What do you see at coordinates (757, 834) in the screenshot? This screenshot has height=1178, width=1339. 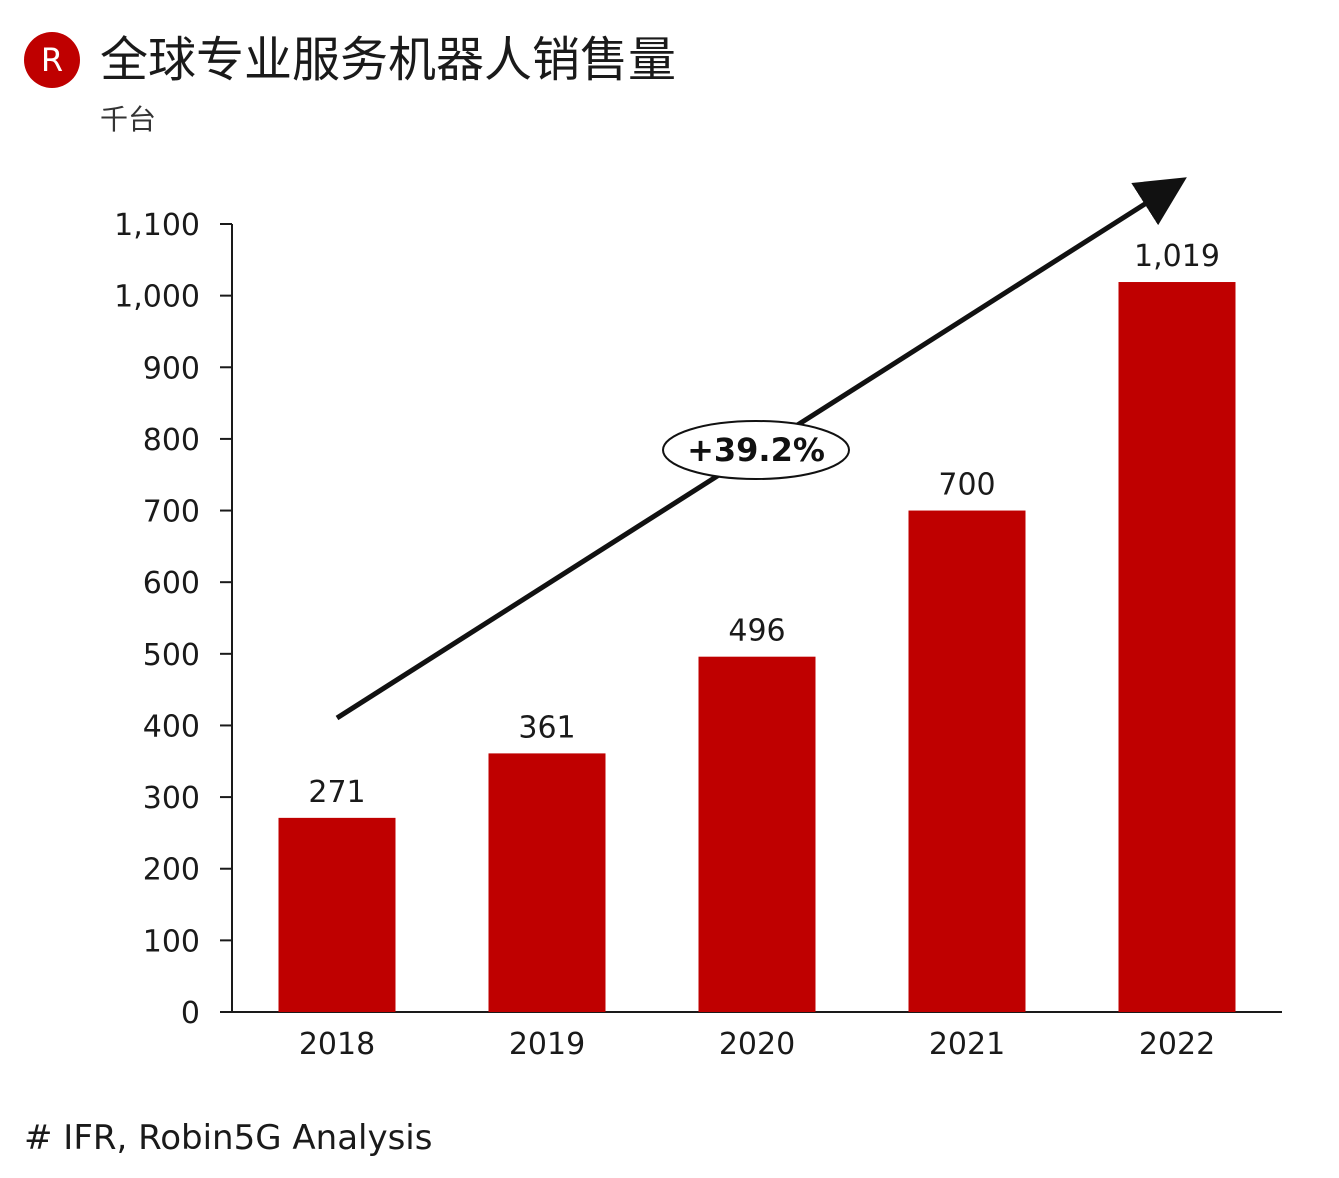 I see `bar-2020` at bounding box center [757, 834].